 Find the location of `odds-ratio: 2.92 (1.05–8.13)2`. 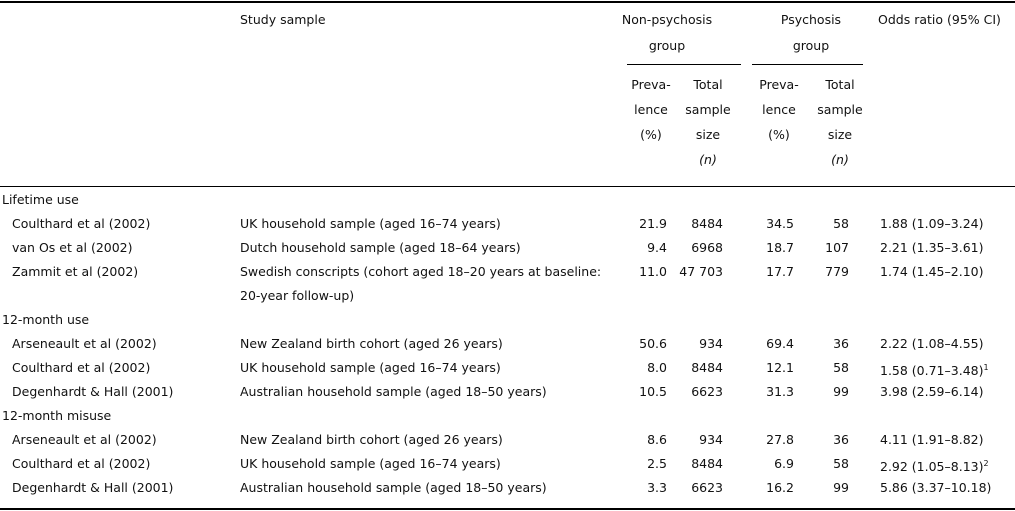

odds-ratio: 2.92 (1.05–8.13)2 is located at coordinates (934, 467).